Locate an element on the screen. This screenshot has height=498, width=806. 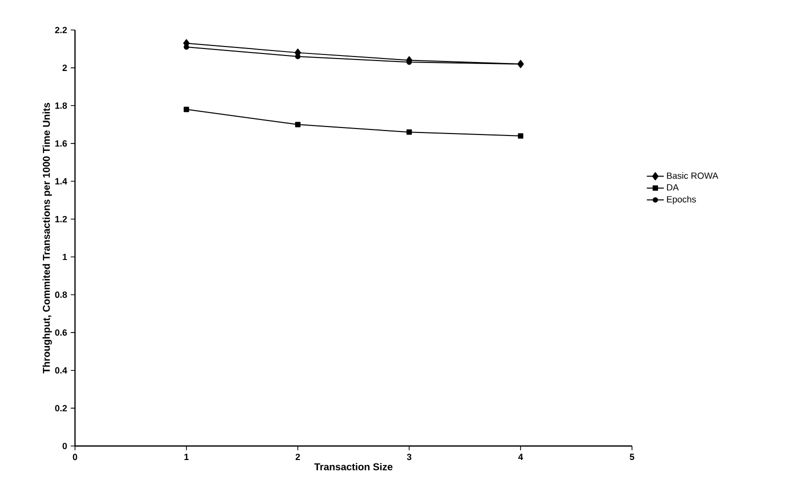
y-axis-title: Throughput, Commited Transactions per 1000 Time Units is located at coordinates (47, 238).